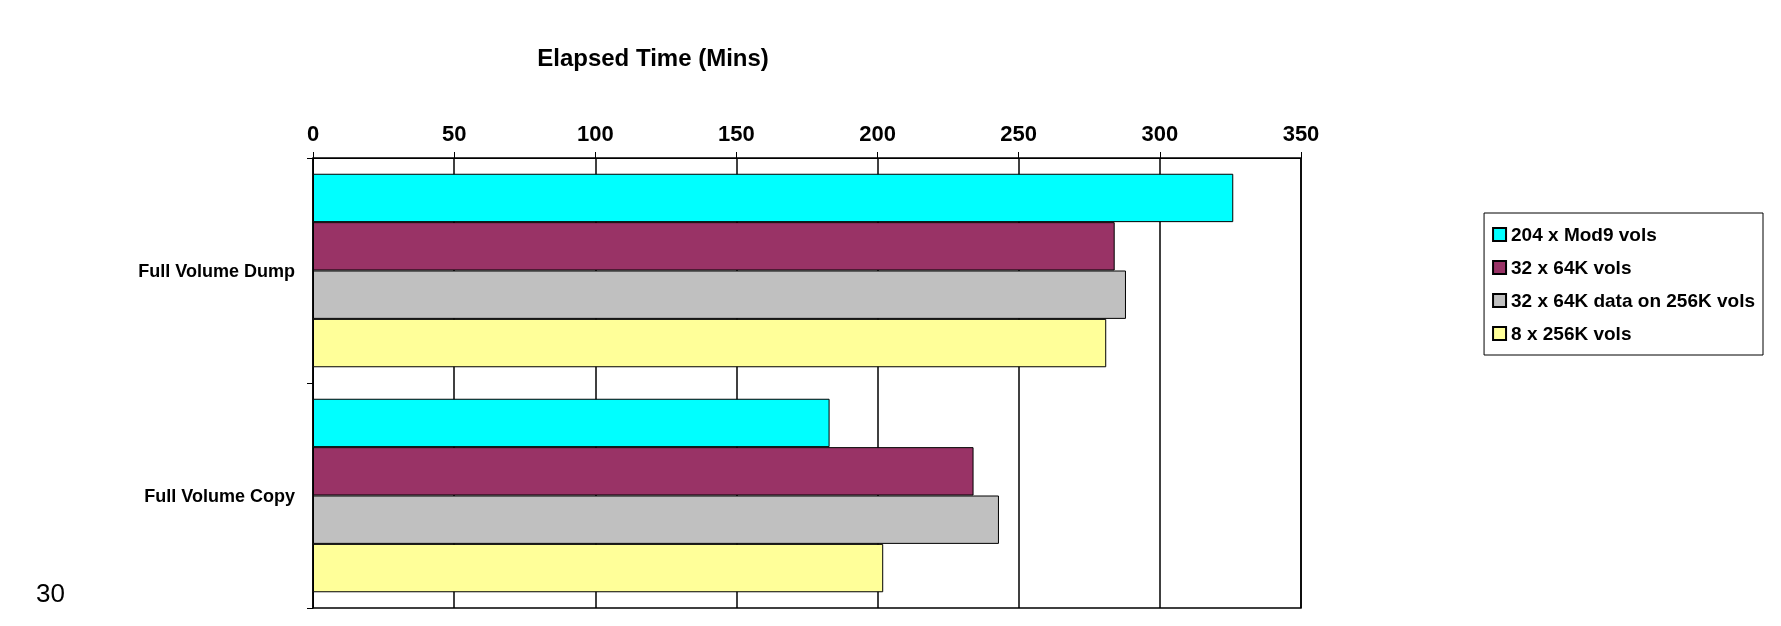 The height and width of the screenshot is (626, 1781). I want to click on legend-label: 32 x 64K vols, so click(1571, 267).